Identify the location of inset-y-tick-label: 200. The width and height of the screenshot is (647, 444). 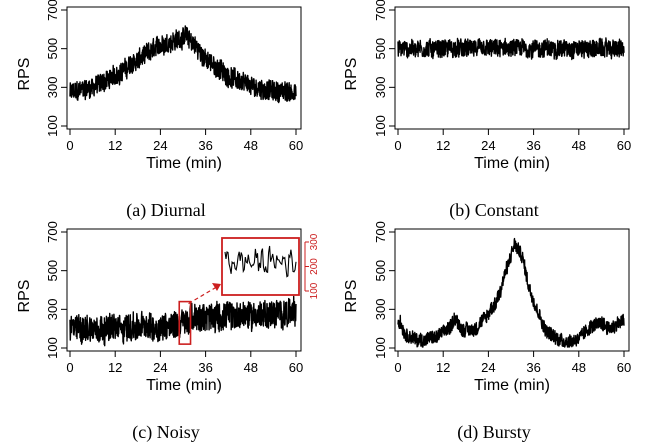
(314, 266).